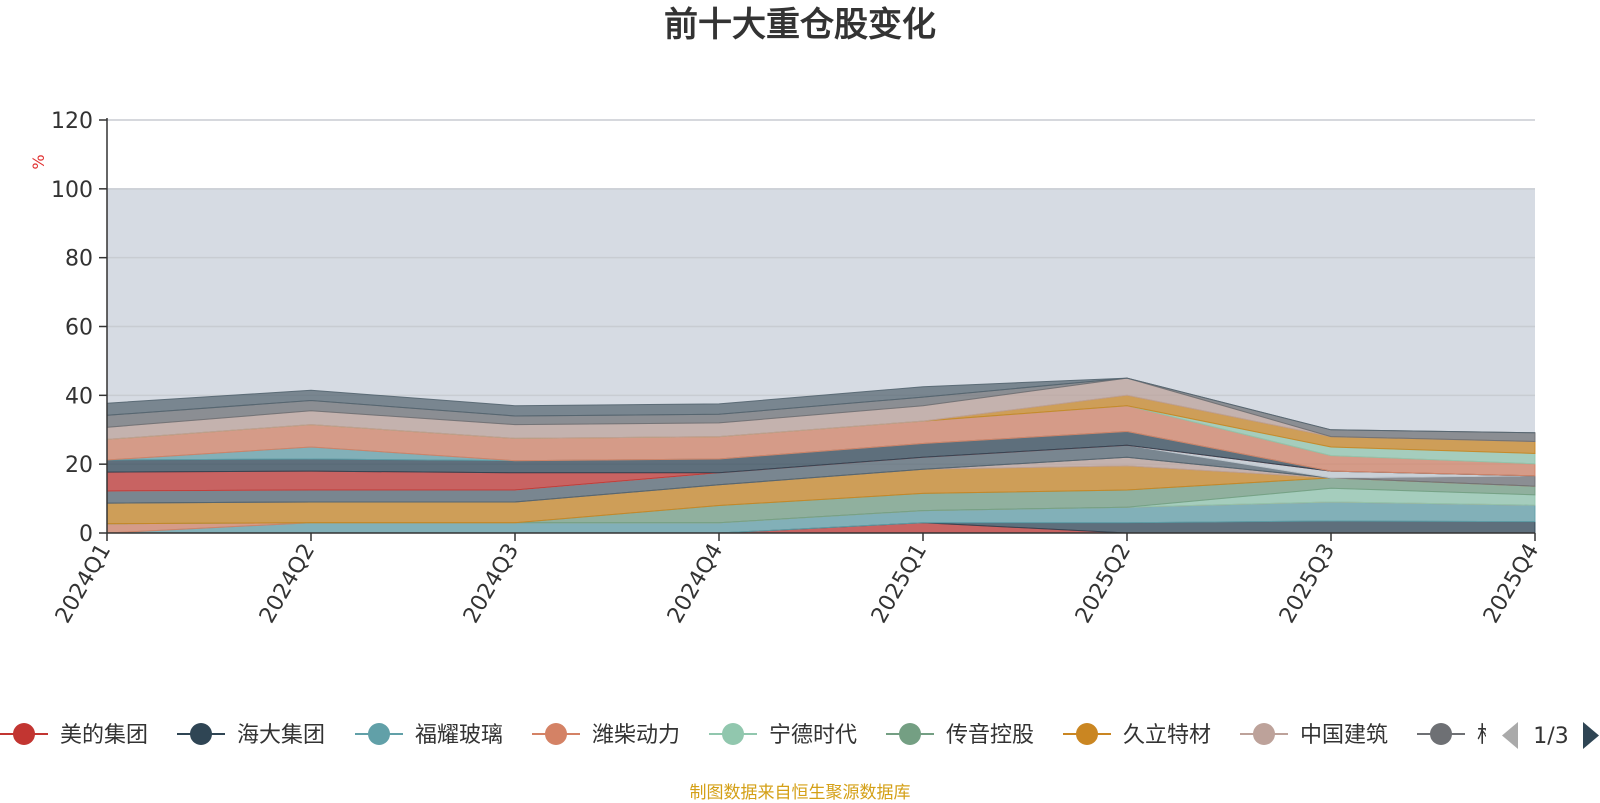 This screenshot has width=1600, height=803. I want to click on legend: 美的集团 海大集团 福耀玻璃 潍柴动力 宁德时代 传音控股 久立特材 中国建筑 格 1/3, so click(799, 735).